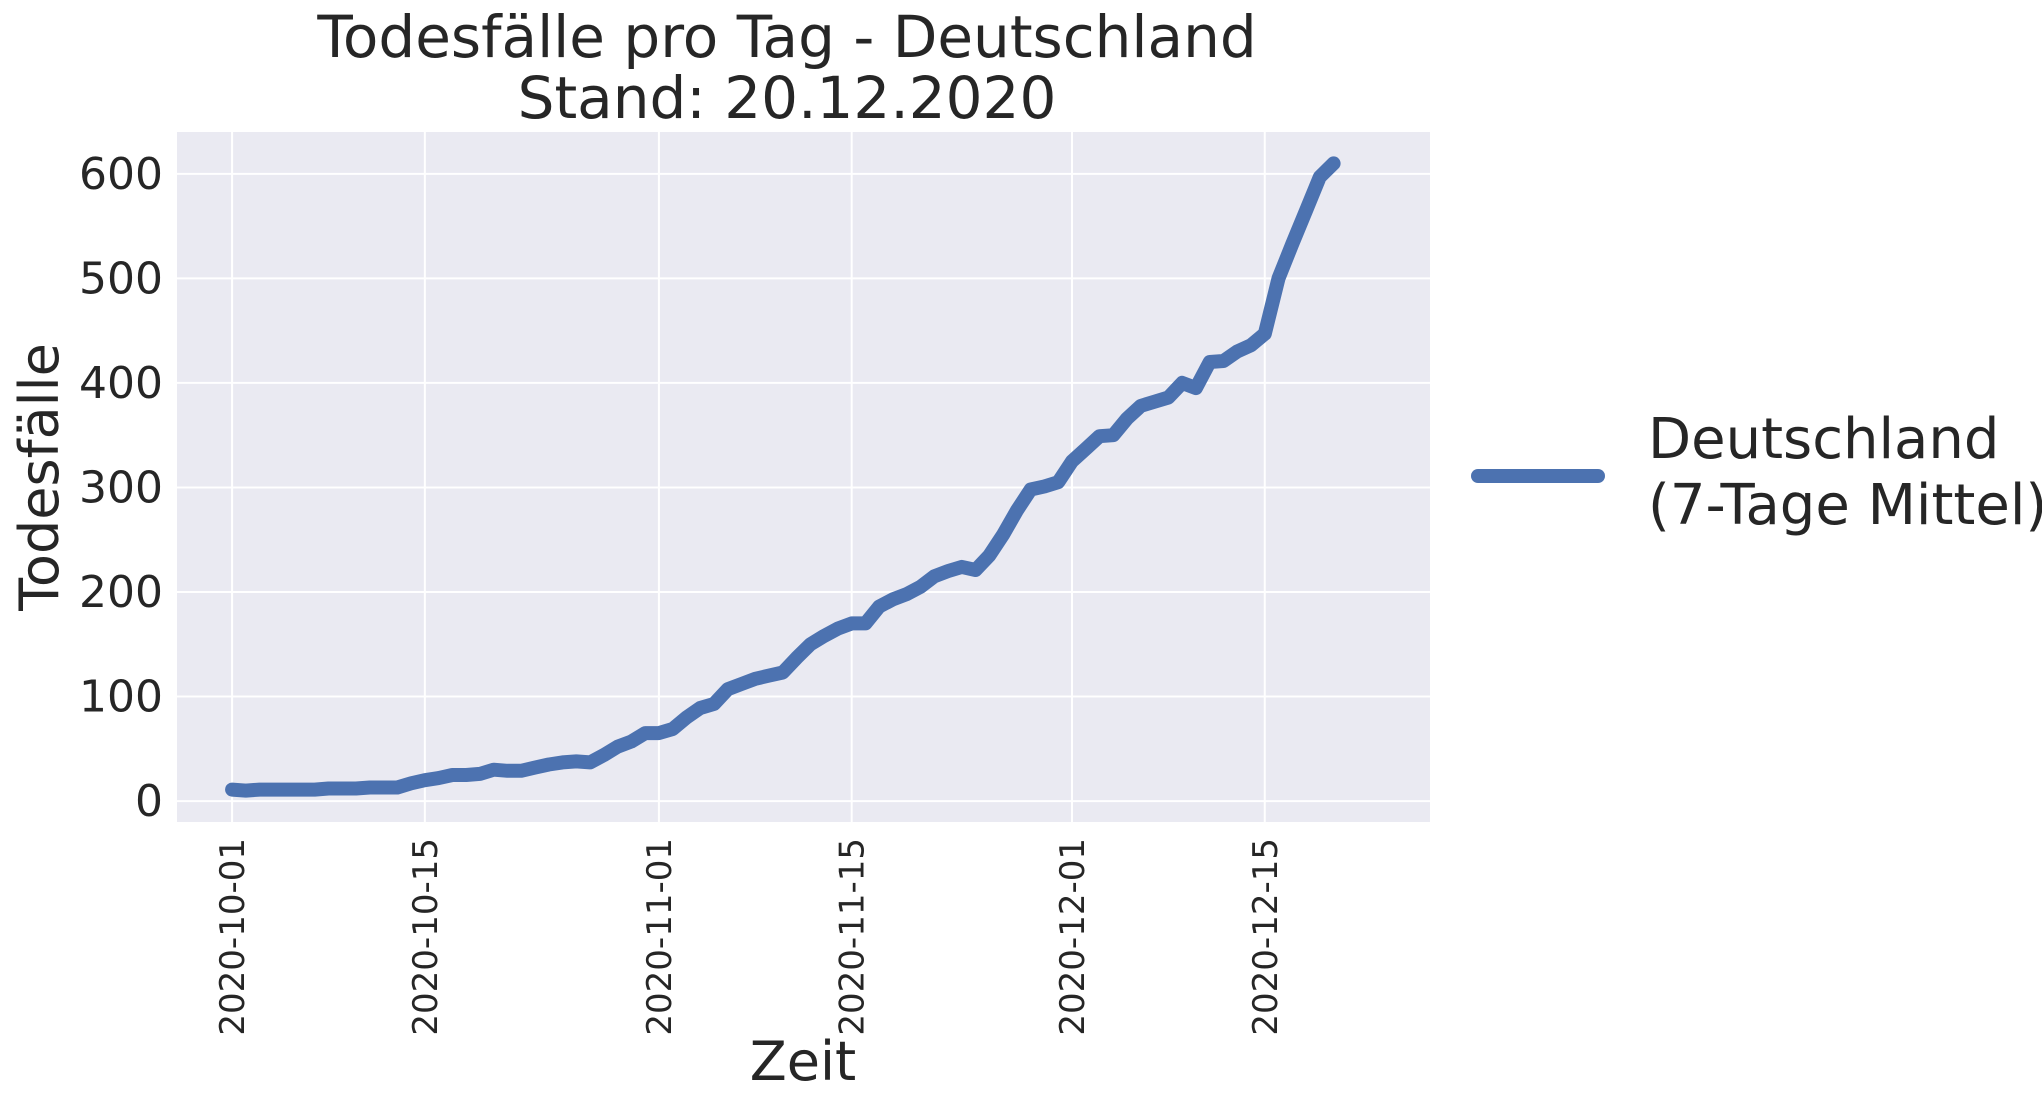  Describe the element at coordinates (233, 937) in the screenshot. I see `x-tick-label: 2020-10-01` at that location.